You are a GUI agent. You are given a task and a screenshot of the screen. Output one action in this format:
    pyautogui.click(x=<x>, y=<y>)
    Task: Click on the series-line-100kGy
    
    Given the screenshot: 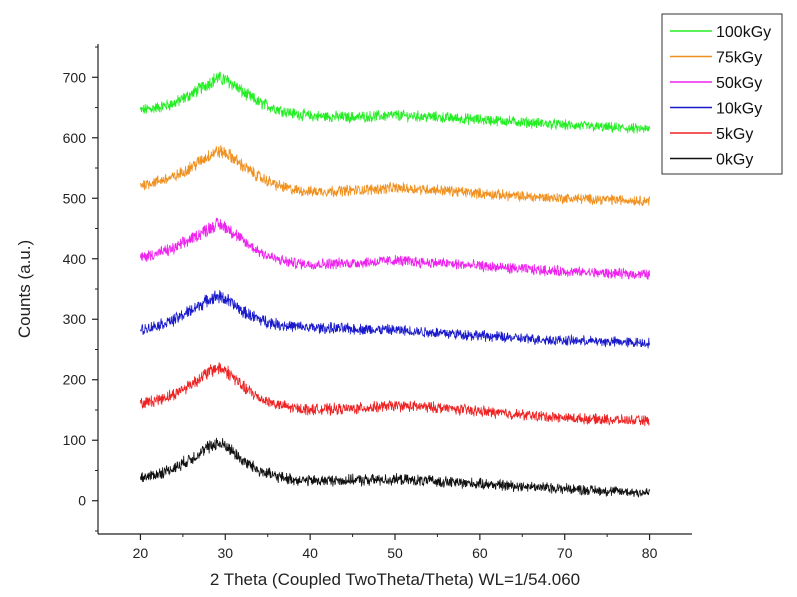 What is the action you would take?
    pyautogui.click(x=395, y=102)
    